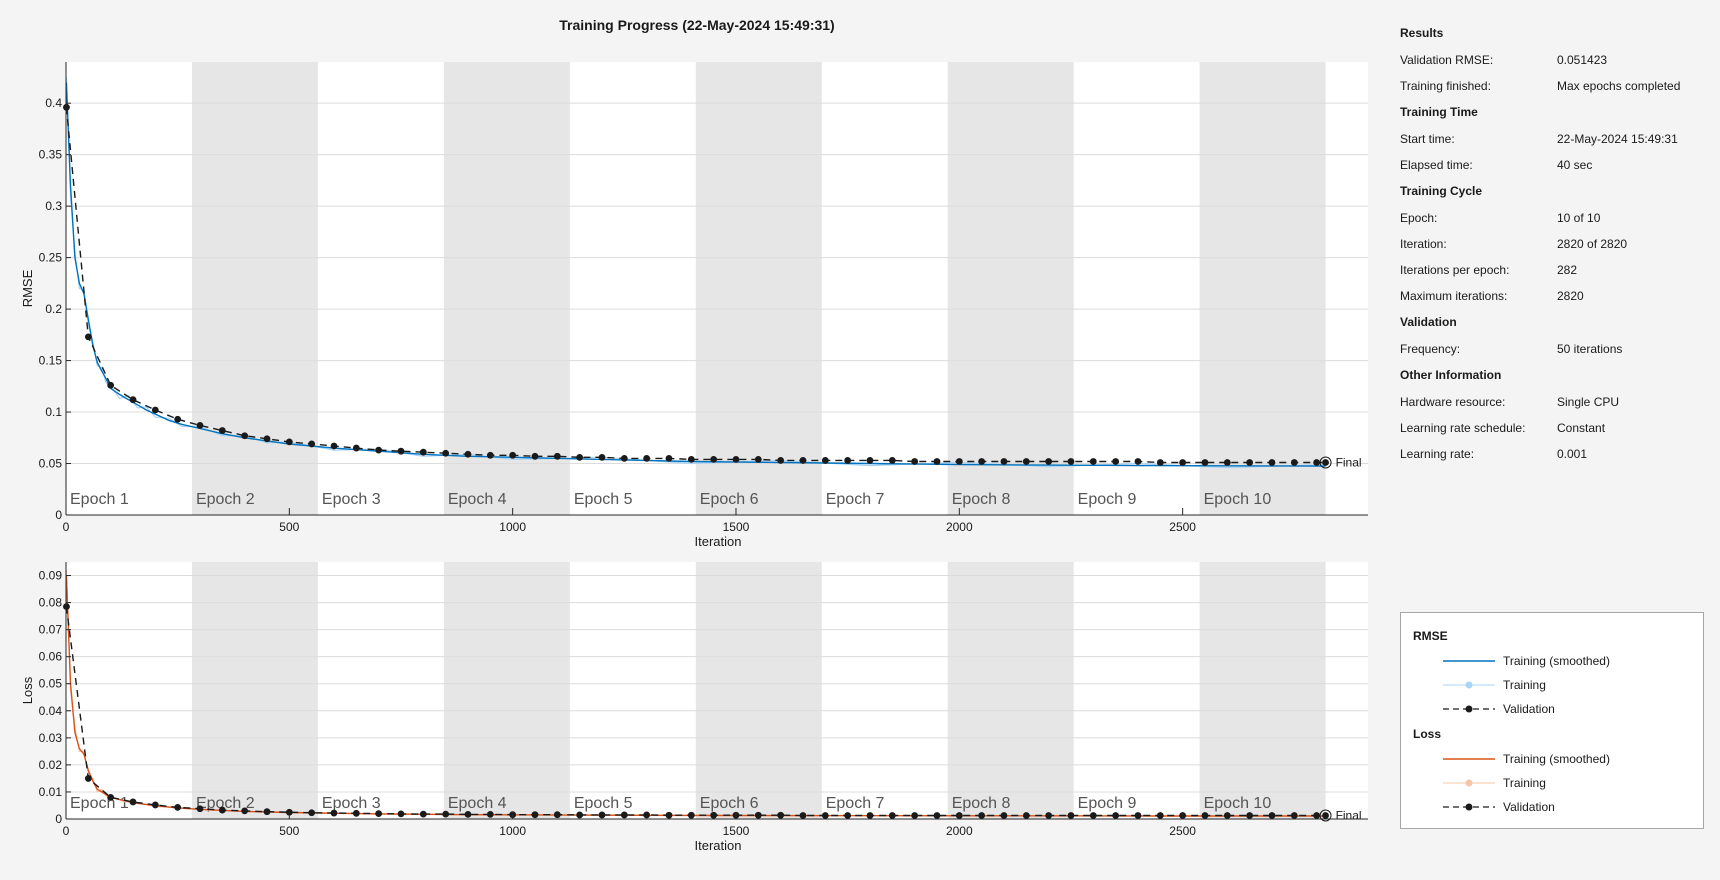  Describe the element at coordinates (53, 412) in the screenshot. I see `y-tick-label: 0.1` at that location.